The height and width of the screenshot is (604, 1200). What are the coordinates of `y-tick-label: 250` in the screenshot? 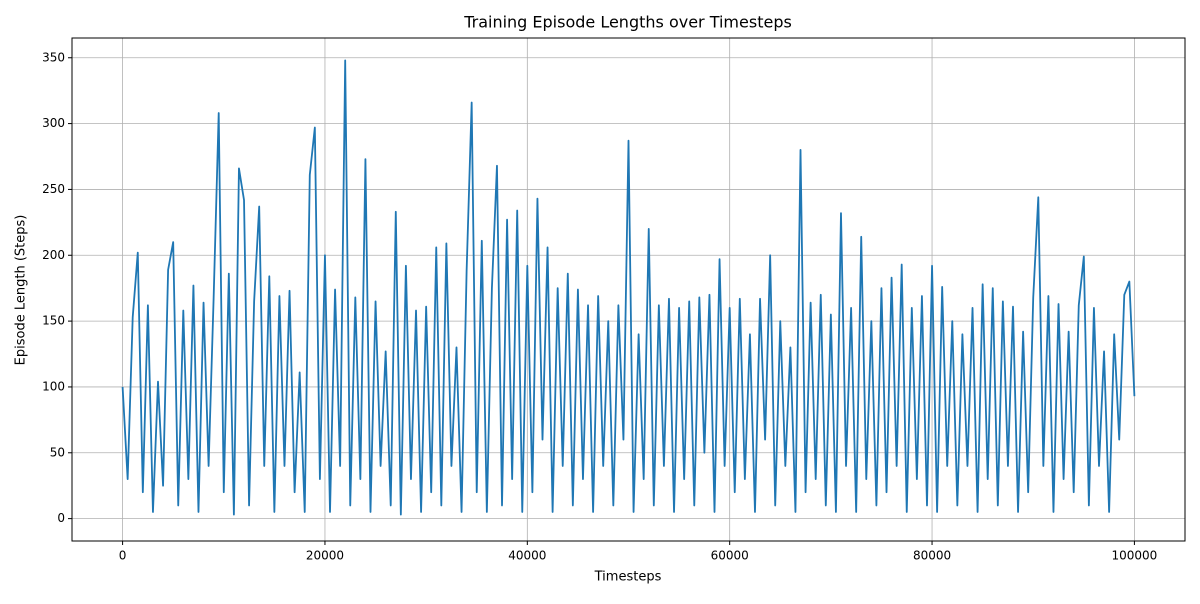 It's located at (53, 189).